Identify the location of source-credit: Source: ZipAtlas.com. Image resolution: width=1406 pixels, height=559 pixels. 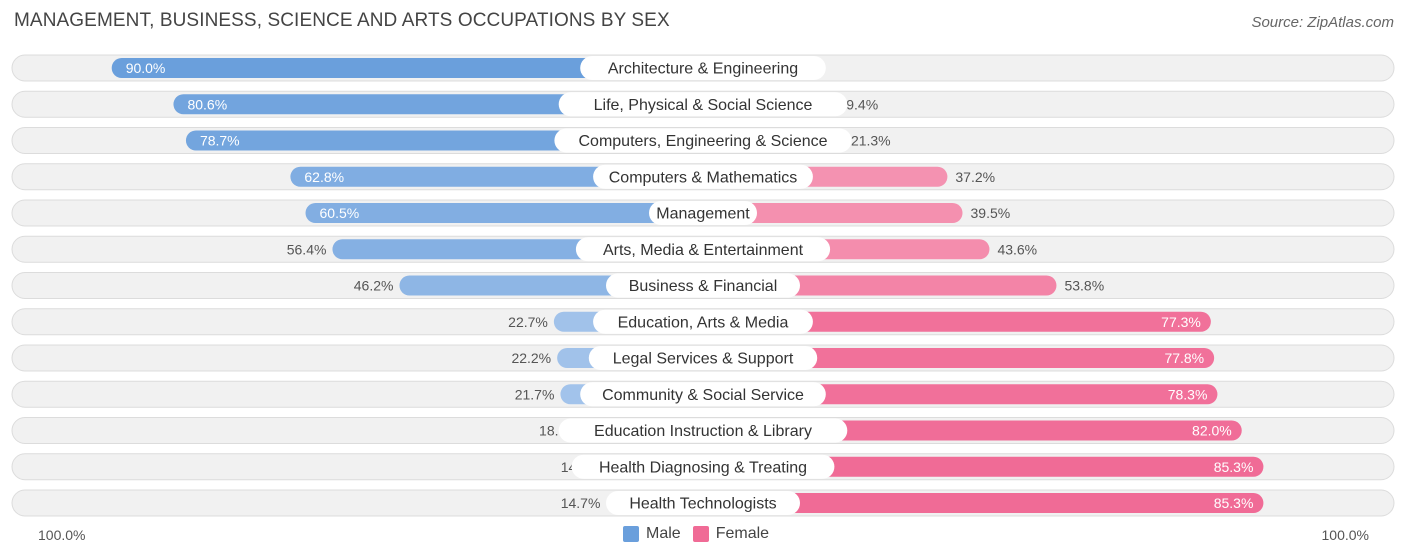
(1322, 22).